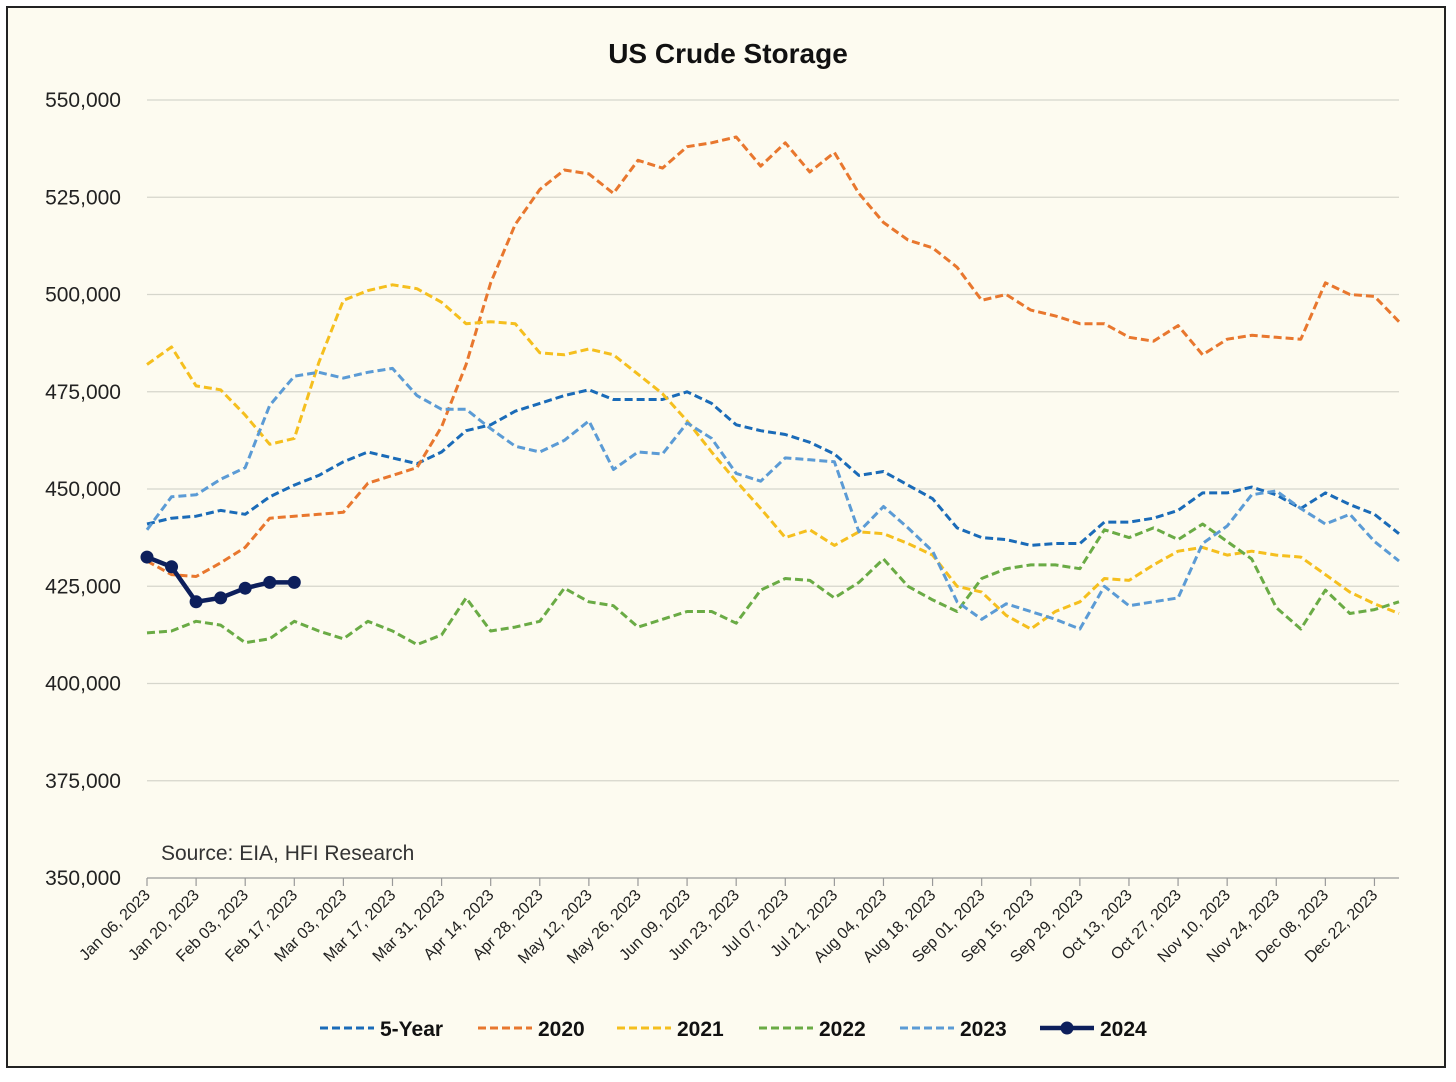 The image size is (1456, 1082). What do you see at coordinates (700, 1029) in the screenshot?
I see `legend-label: 2021` at bounding box center [700, 1029].